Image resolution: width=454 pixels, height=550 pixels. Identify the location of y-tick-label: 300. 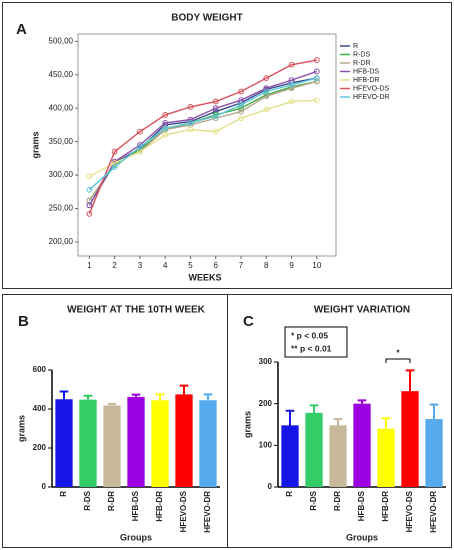
(266, 361).